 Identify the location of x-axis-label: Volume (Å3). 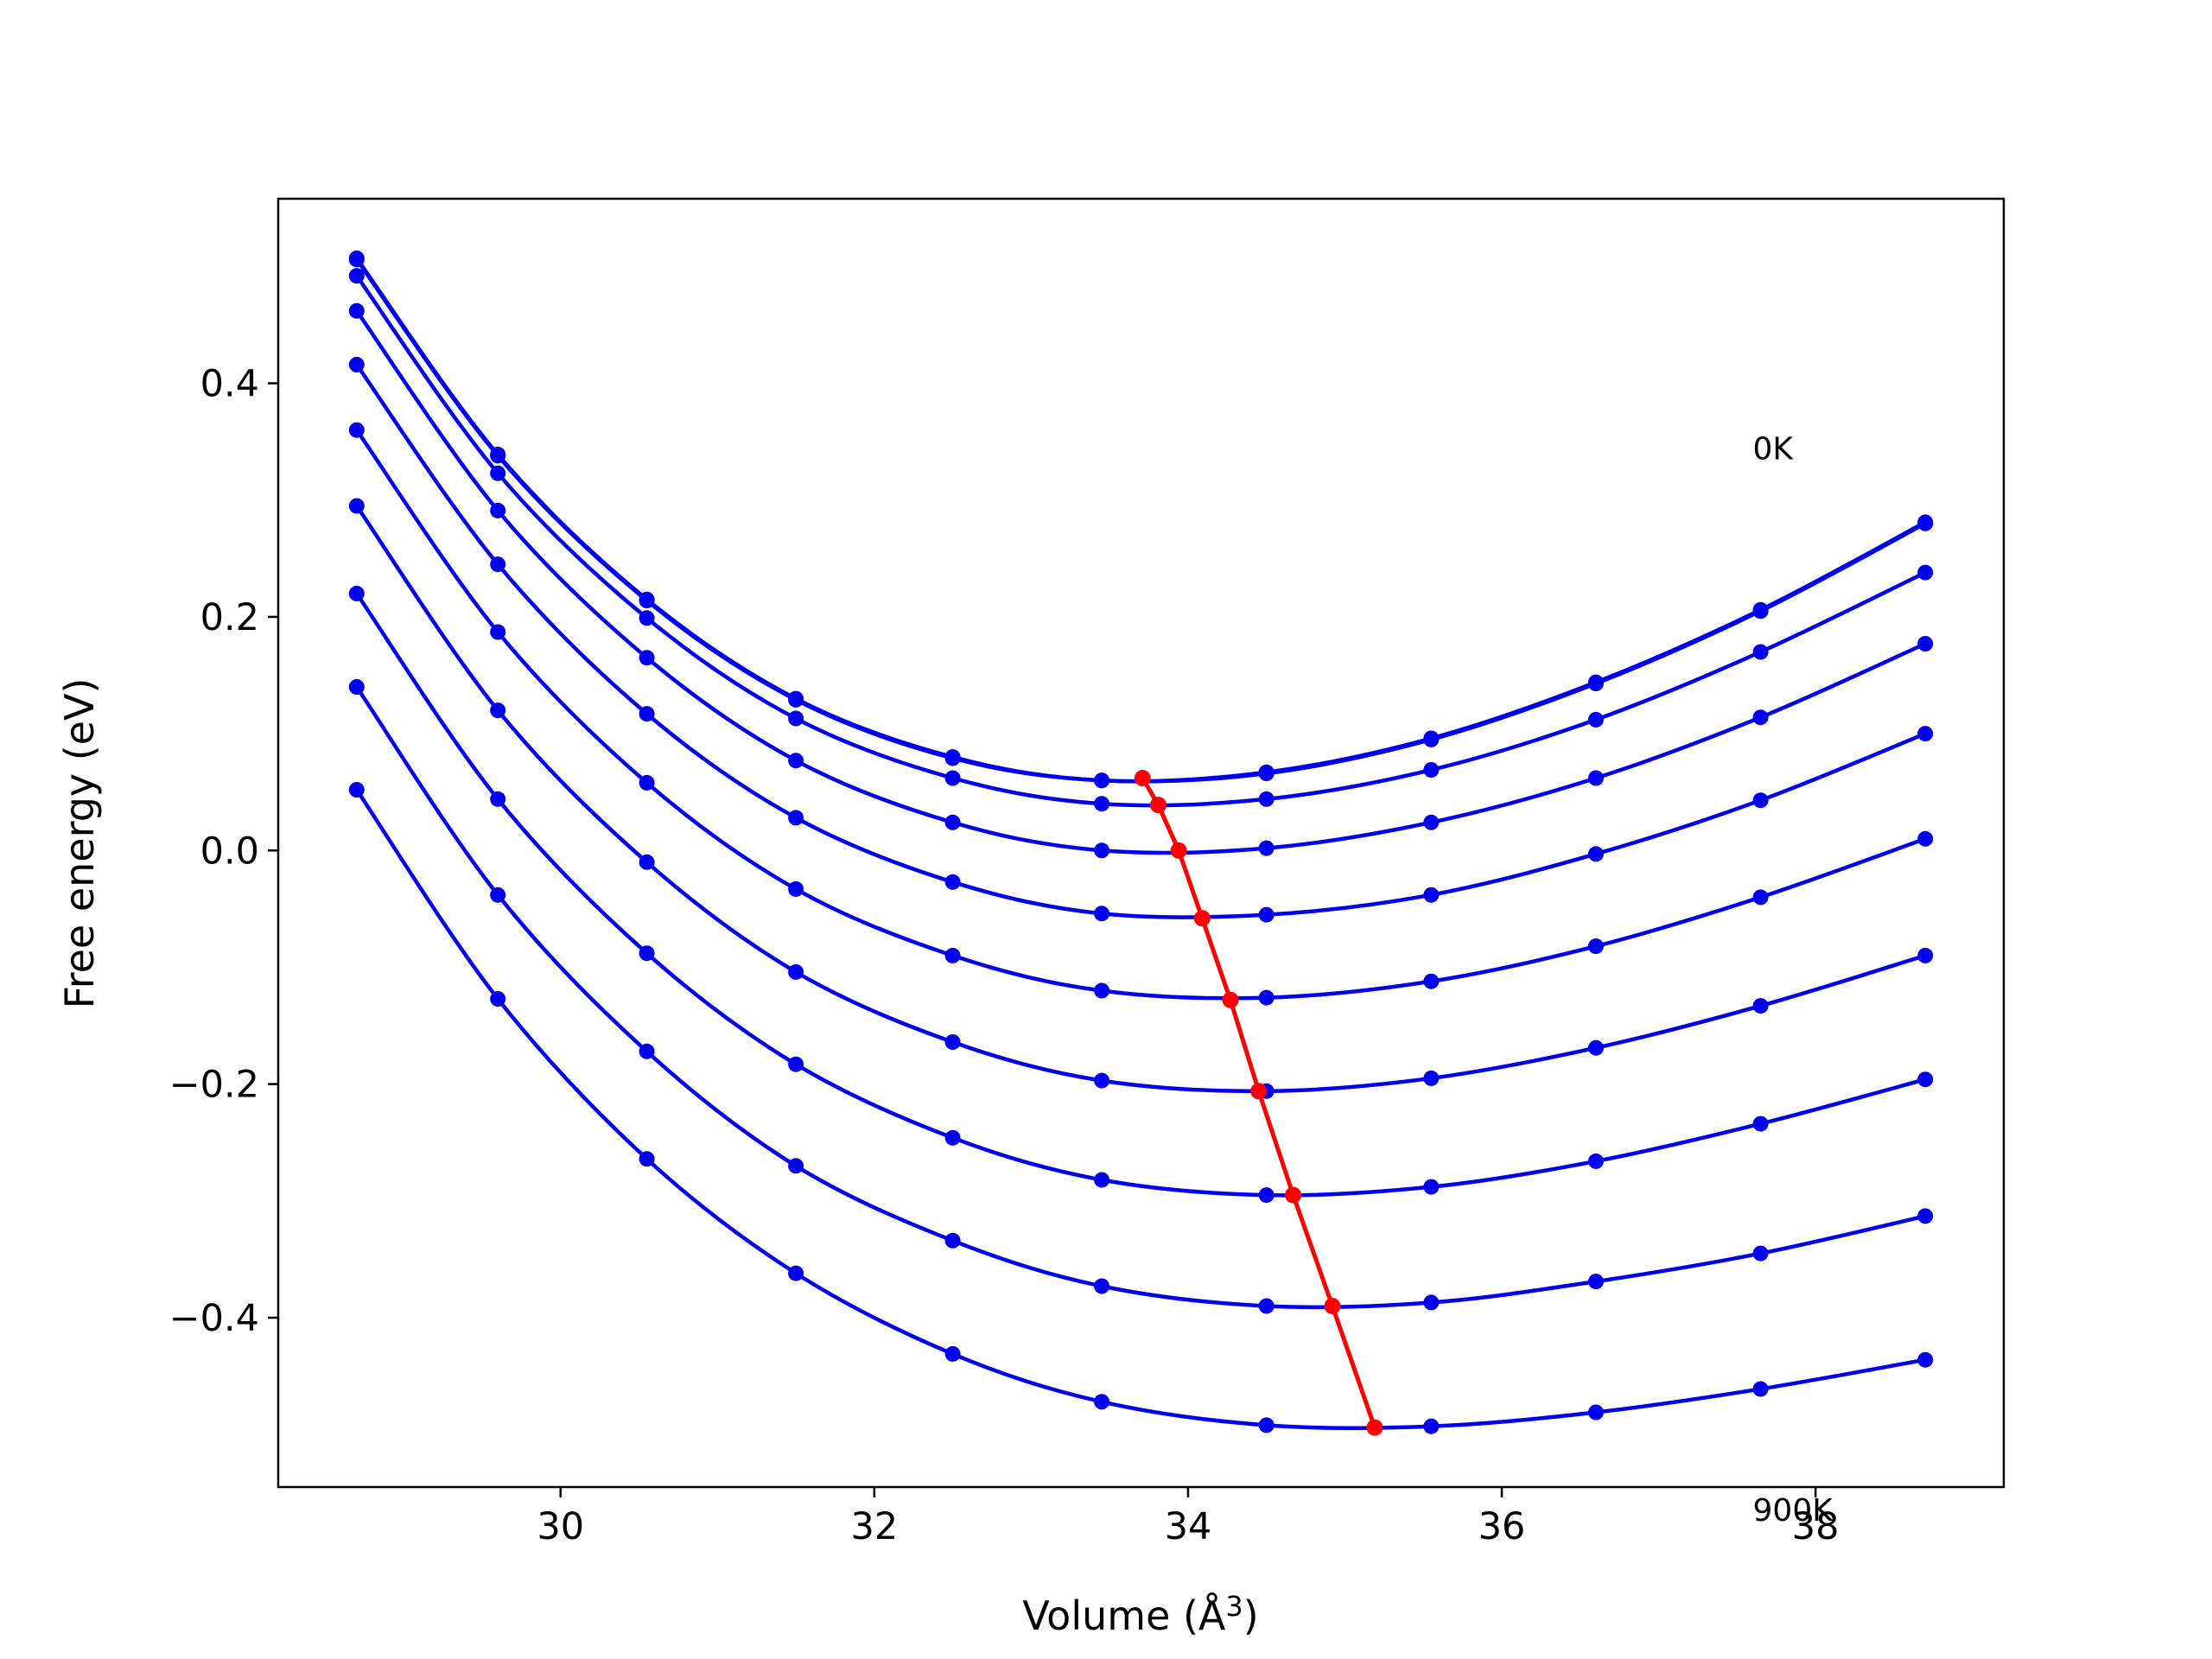
(1140, 1614).